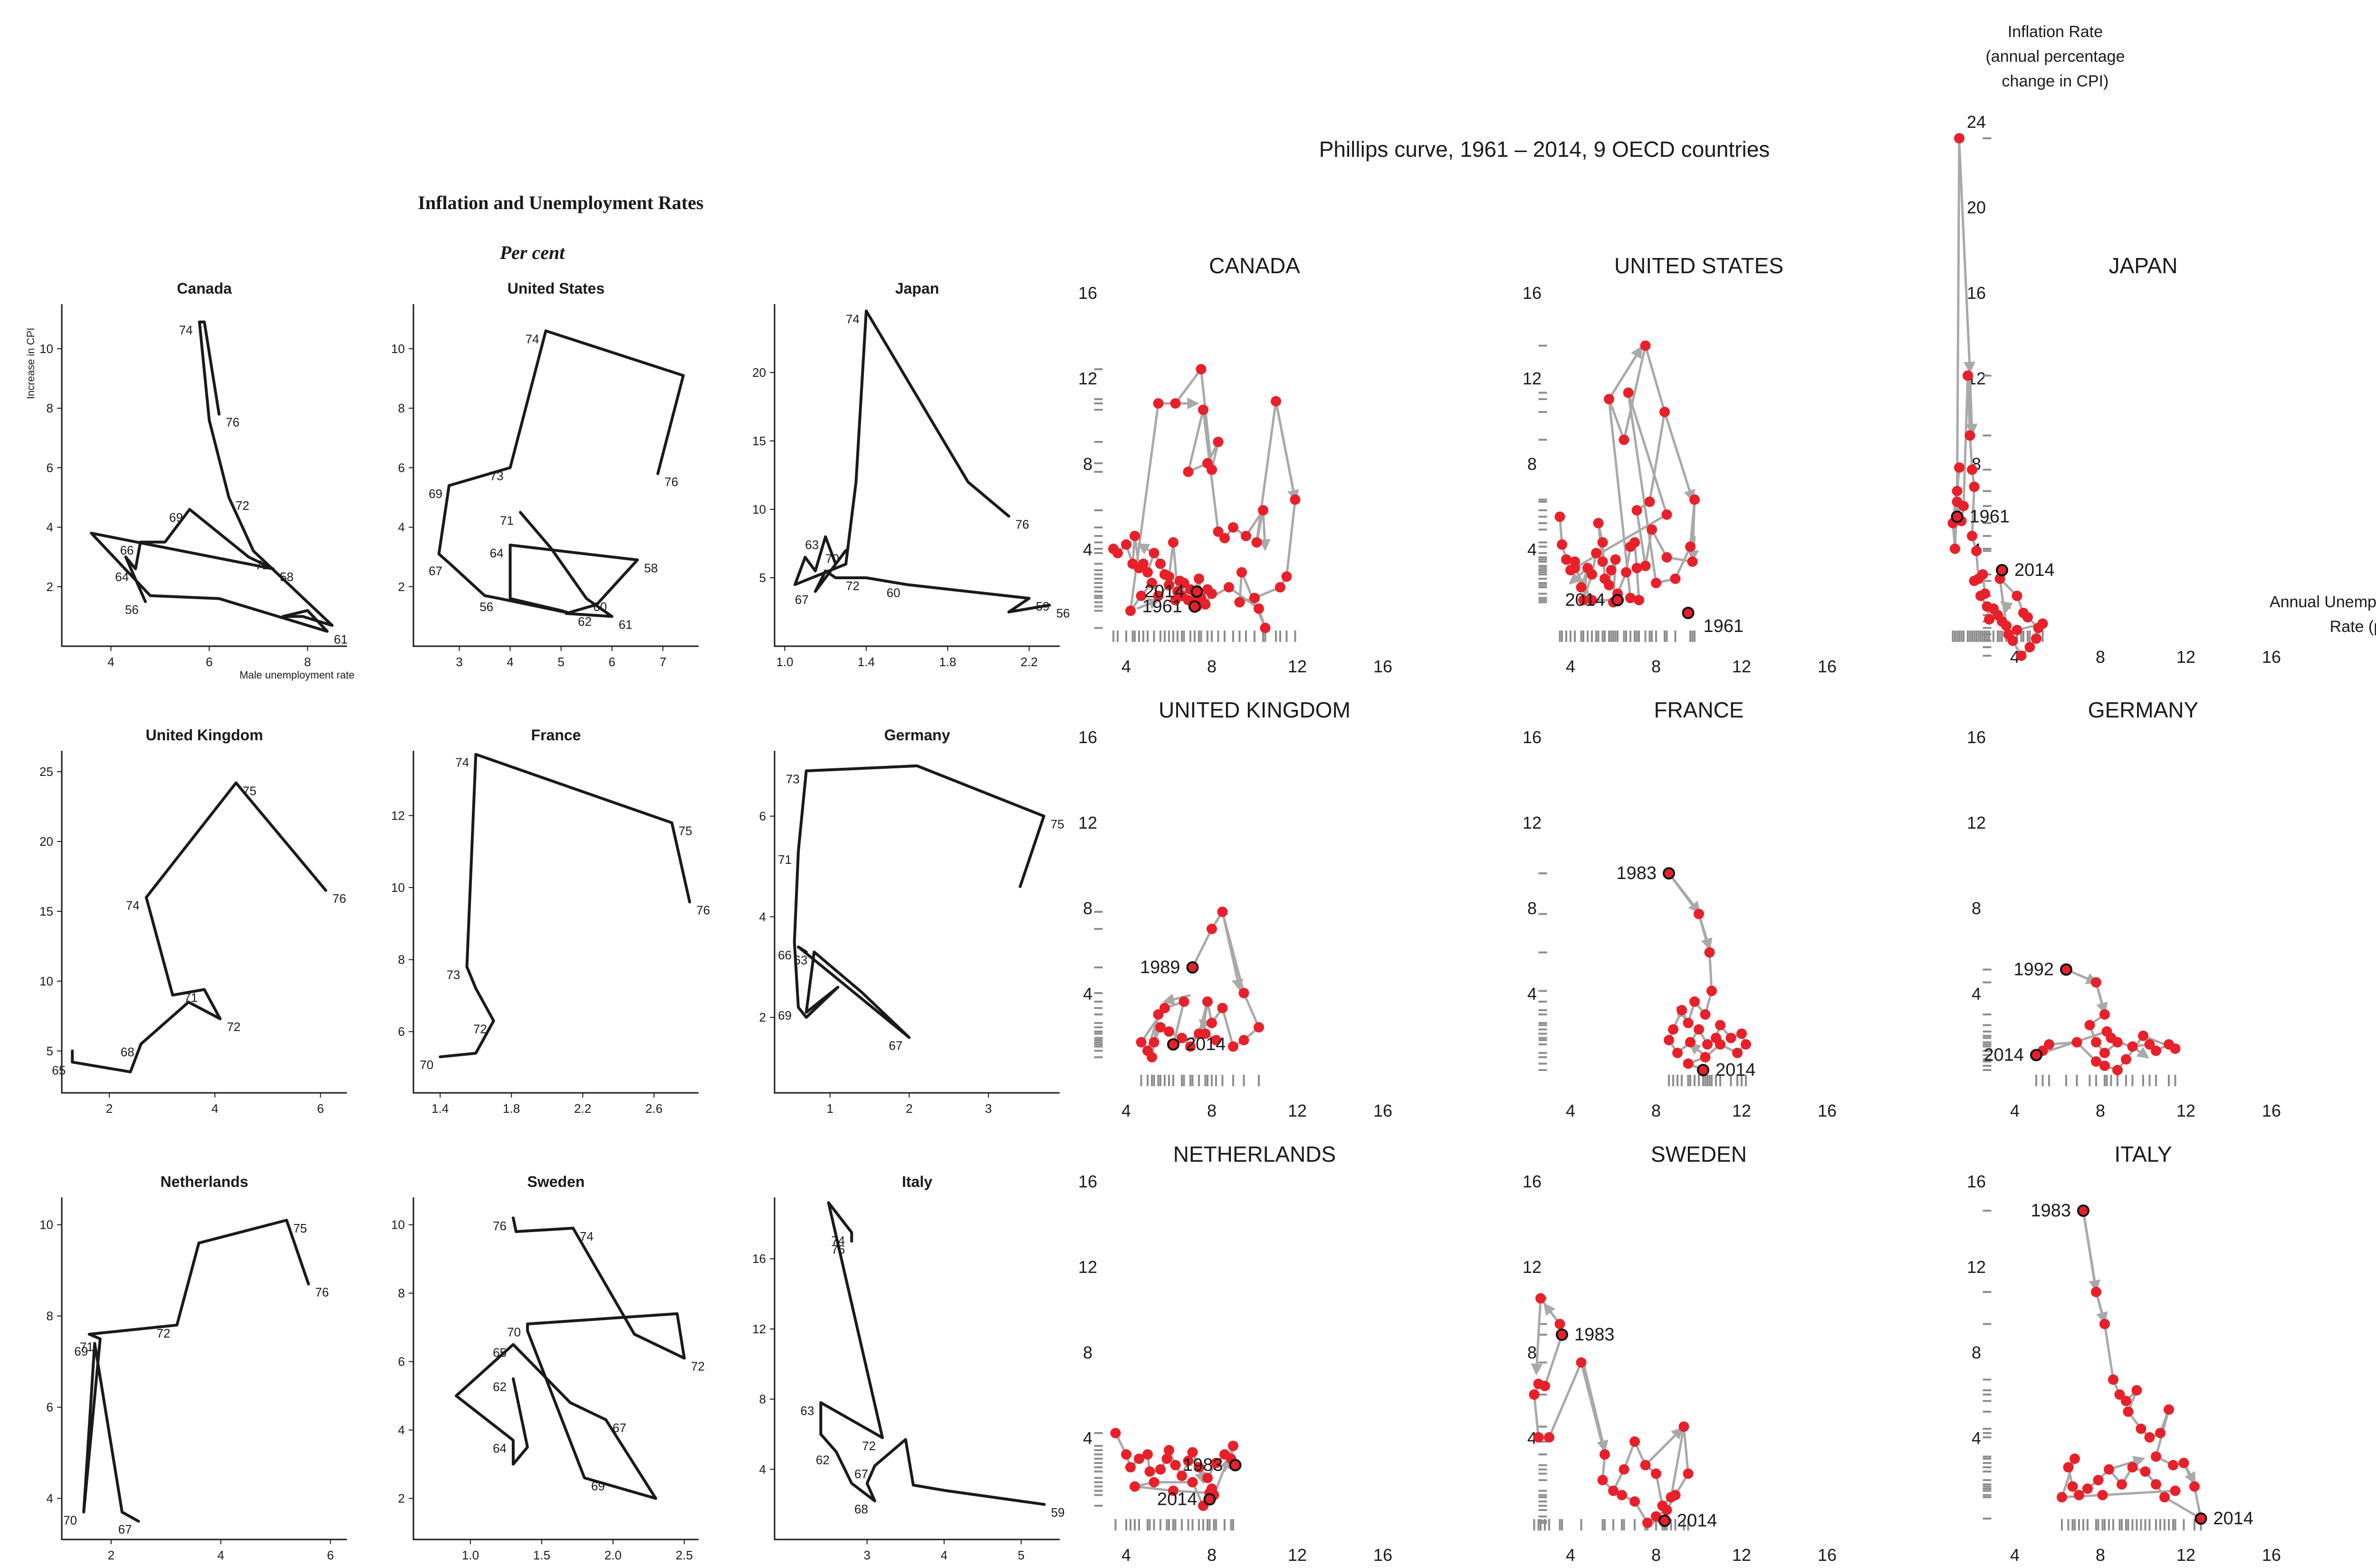 This screenshot has height=1568, width=2376. I want to click on x-tick-label: 5, so click(560, 662).